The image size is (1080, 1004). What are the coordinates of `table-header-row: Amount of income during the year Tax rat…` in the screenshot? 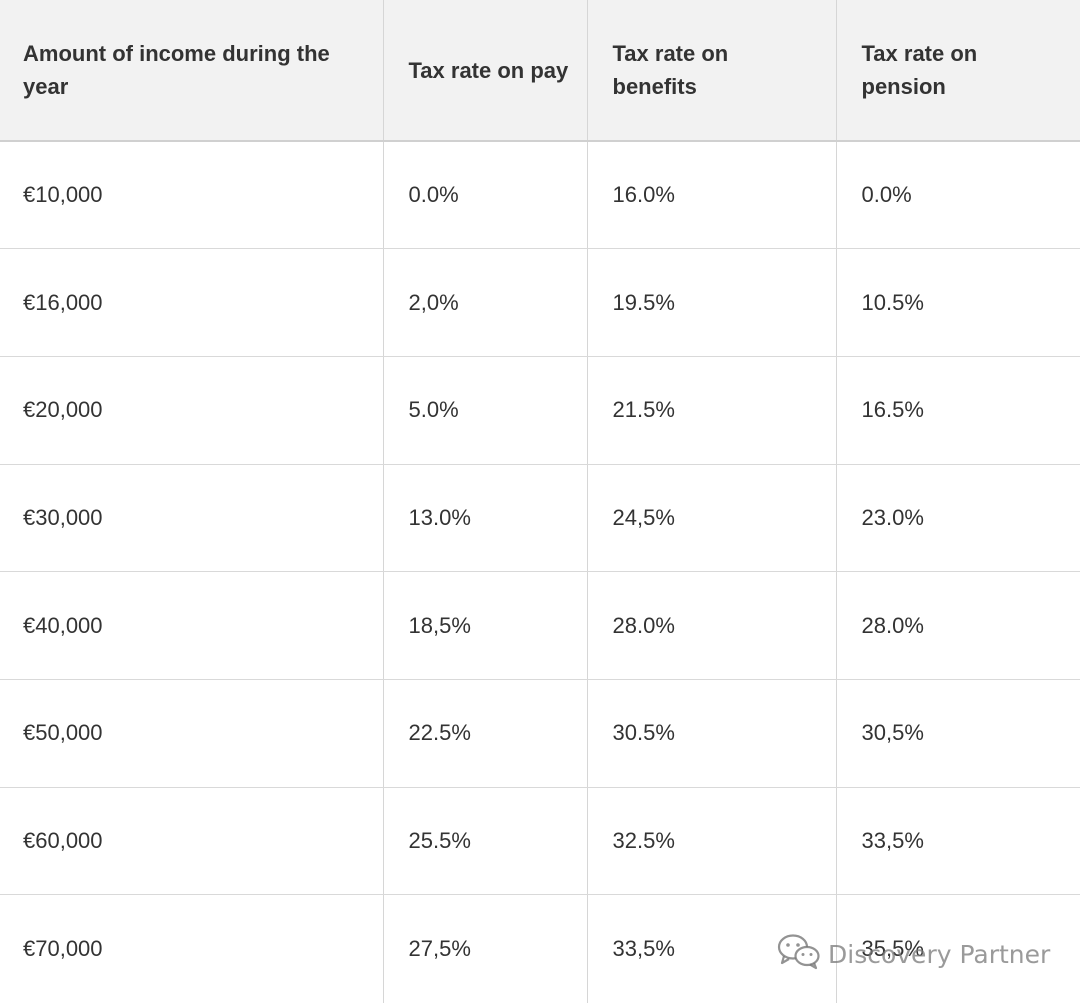 It's located at (540, 71).